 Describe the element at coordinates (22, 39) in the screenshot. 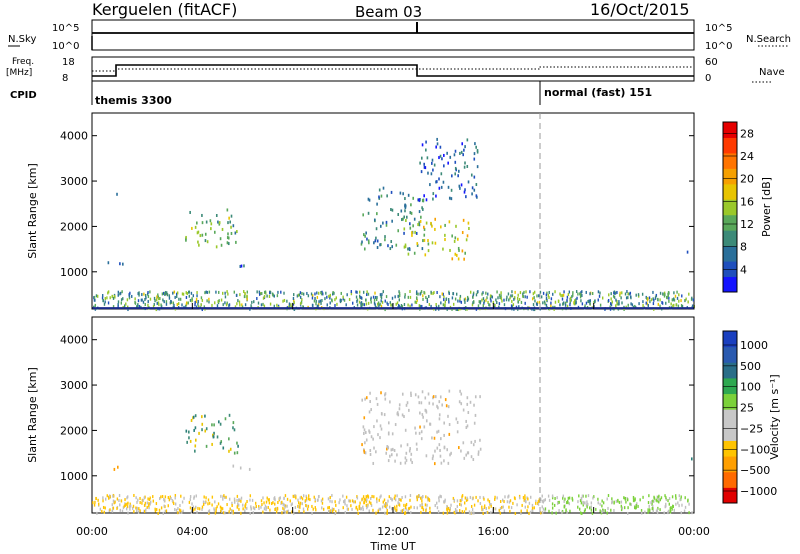

I see `nsky-label: N.Sky` at that location.